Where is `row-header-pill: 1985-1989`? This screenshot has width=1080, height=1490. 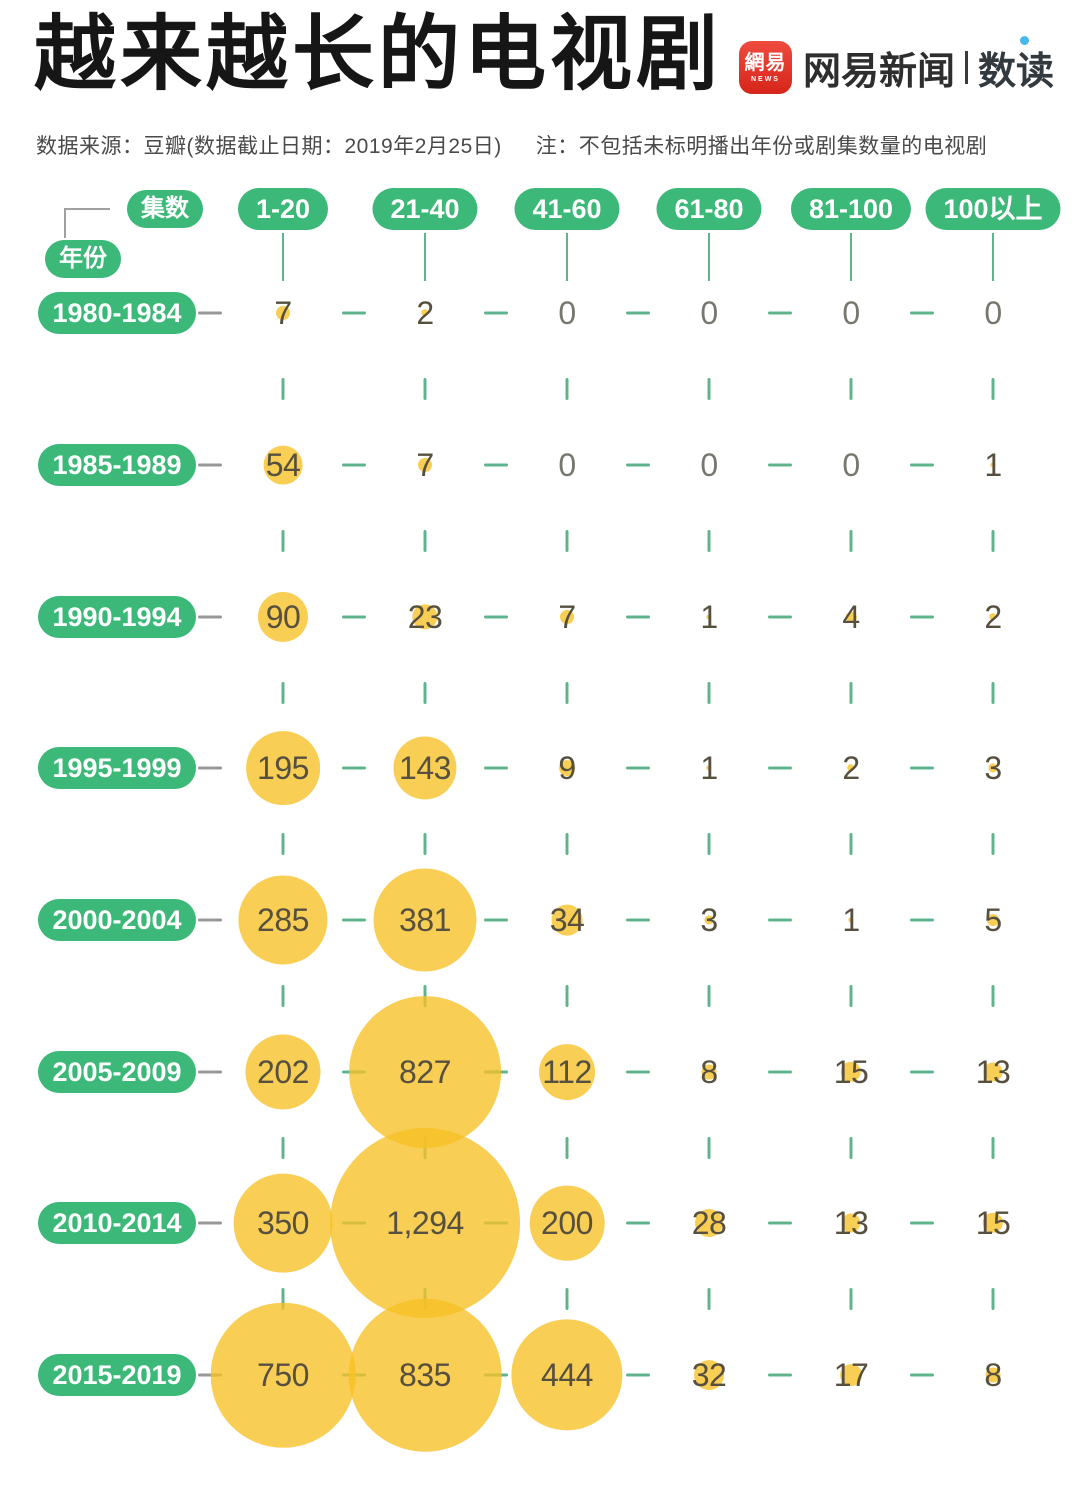
row-header-pill: 1985-1989 is located at coordinates (117, 465).